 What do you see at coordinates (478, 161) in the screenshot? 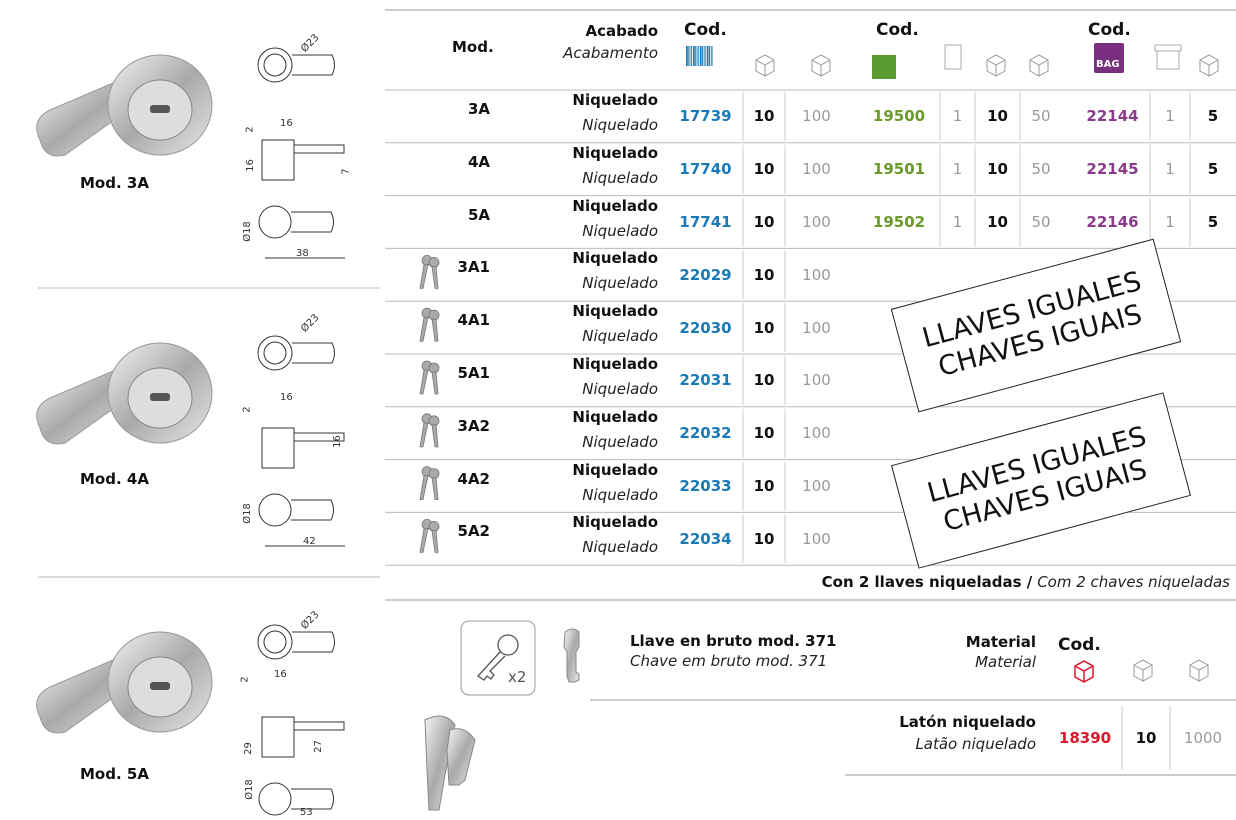
I see `row-model: 4A` at bounding box center [478, 161].